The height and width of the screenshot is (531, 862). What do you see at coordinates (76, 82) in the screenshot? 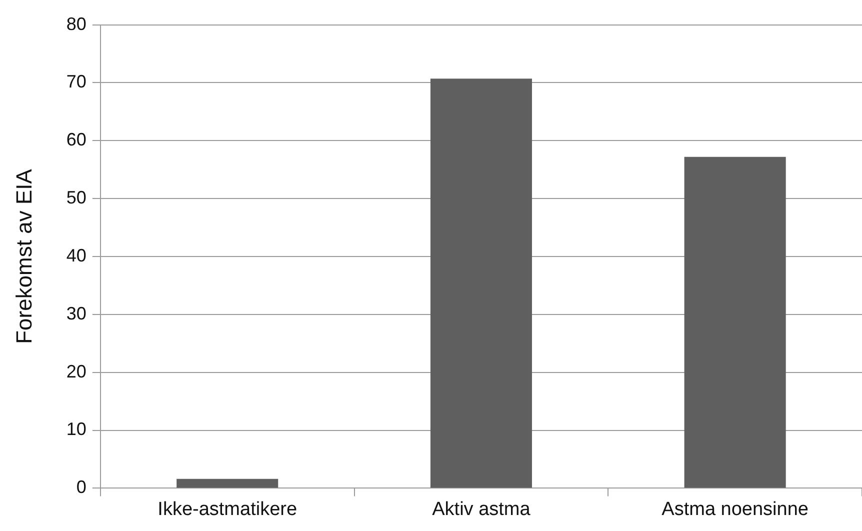
I see `y-tick-label: 70` at bounding box center [76, 82].